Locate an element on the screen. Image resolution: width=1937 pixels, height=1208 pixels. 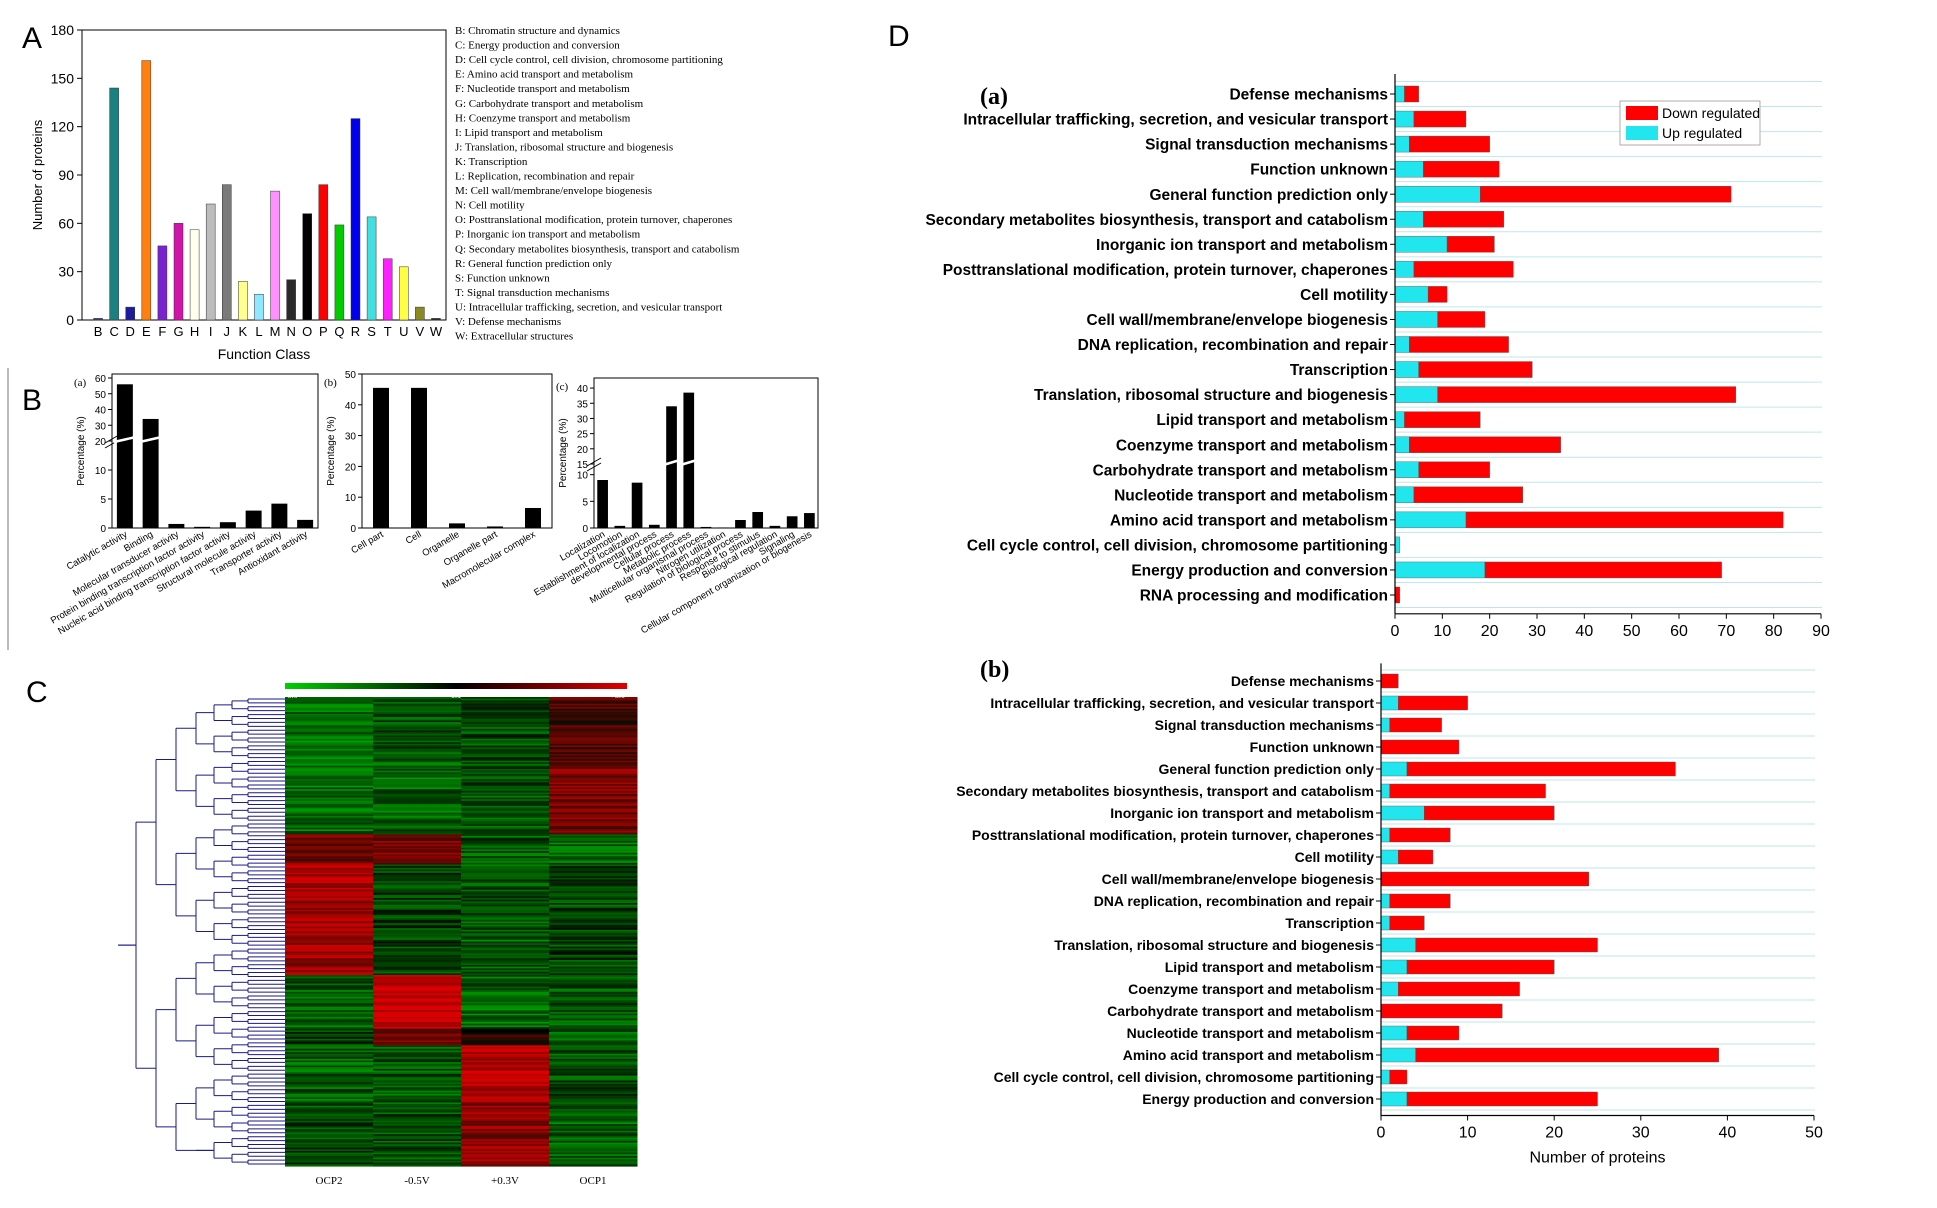
plot-frame is located at coordinates (215, 451).